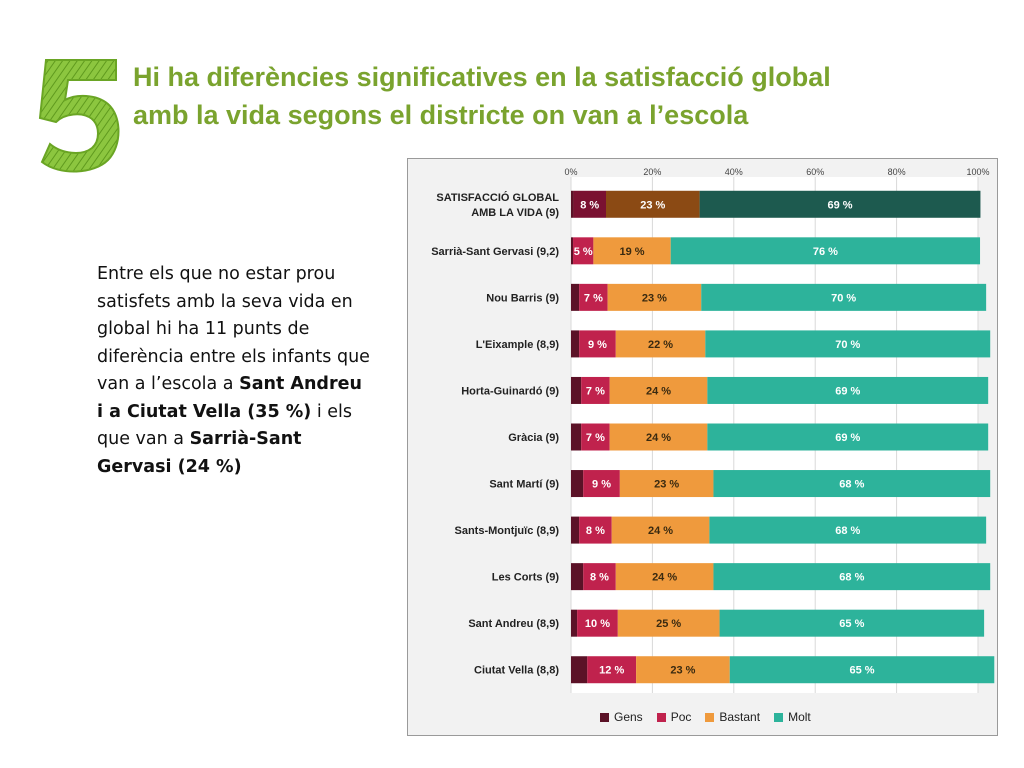 This screenshot has height=768, width=1024. Describe the element at coordinates (79, 116) in the screenshot. I see `slide-number-five` at that location.